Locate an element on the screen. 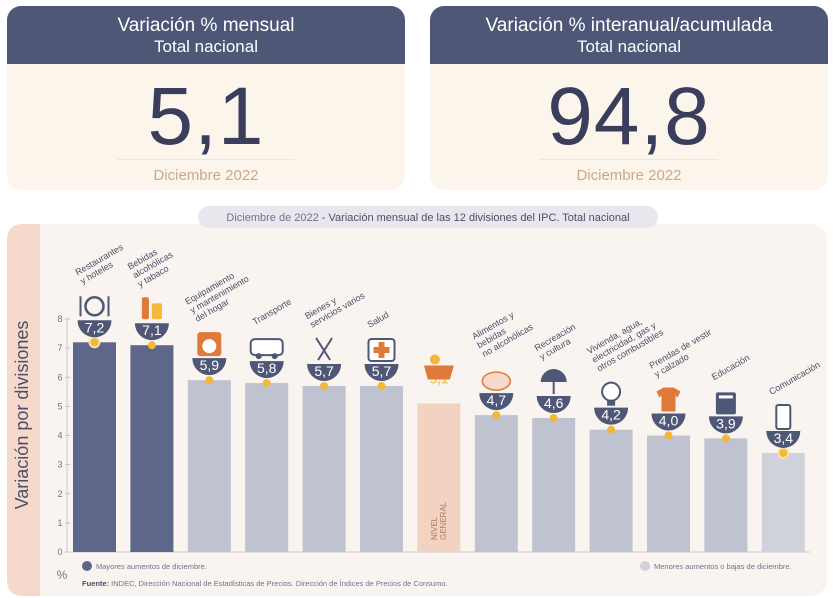 The image size is (834, 598). legend-low-swatch is located at coordinates (645, 566).